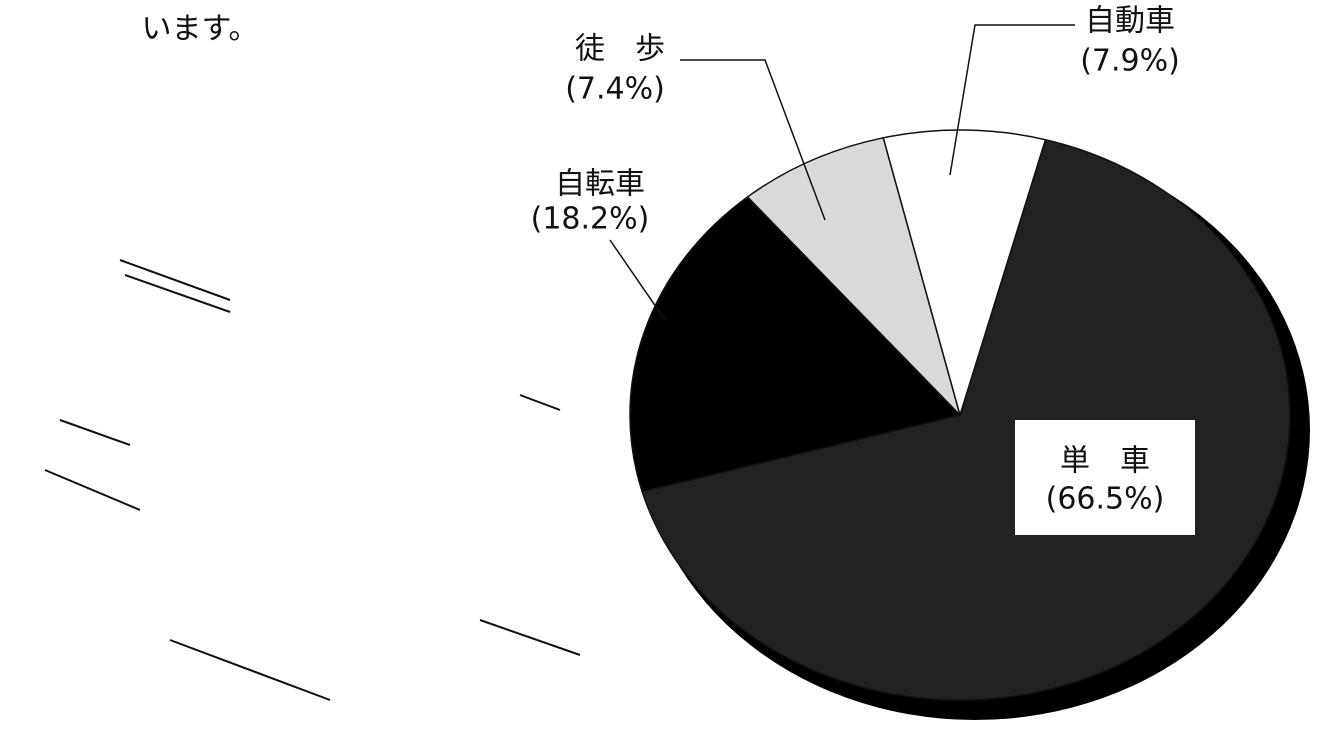 This screenshot has width=1343, height=736. Describe the element at coordinates (1105, 461) in the screenshot. I see `slice-label: 単 車` at that location.